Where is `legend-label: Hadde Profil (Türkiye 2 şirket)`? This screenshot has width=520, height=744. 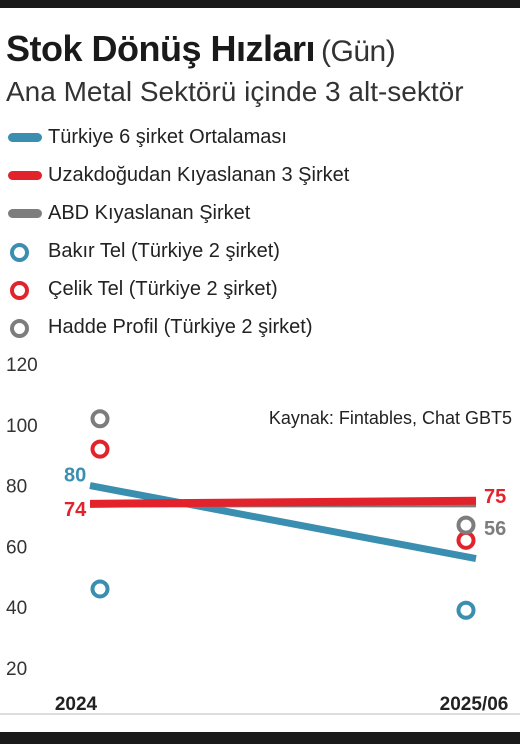
legend-label: Hadde Profil (Türkiye 2 şirket) is located at coordinates (180, 326).